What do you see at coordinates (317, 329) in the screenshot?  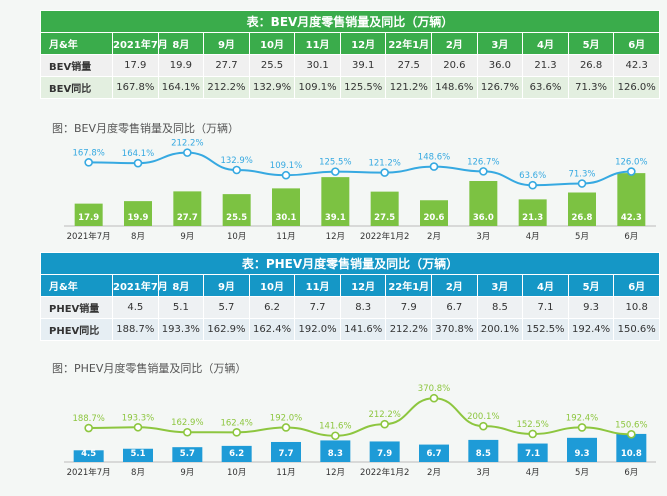 I see `phev-yoy-cell: 192.0%` at bounding box center [317, 329].